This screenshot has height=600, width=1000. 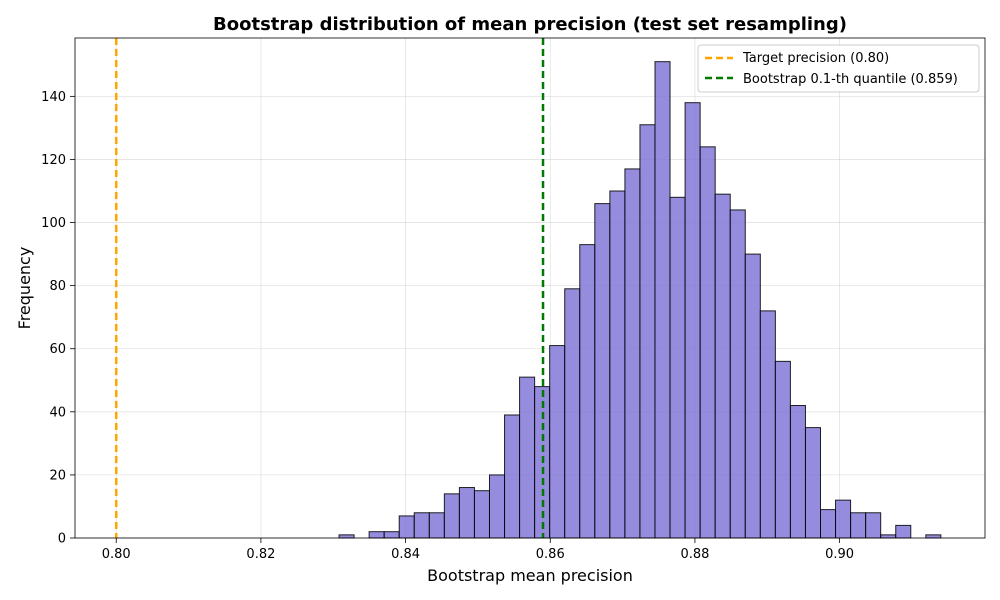 What do you see at coordinates (478, 550) in the screenshot?
I see `x-axis-ticks: 0.80 0.82 0.84 0.86 0.88 0.90` at bounding box center [478, 550].